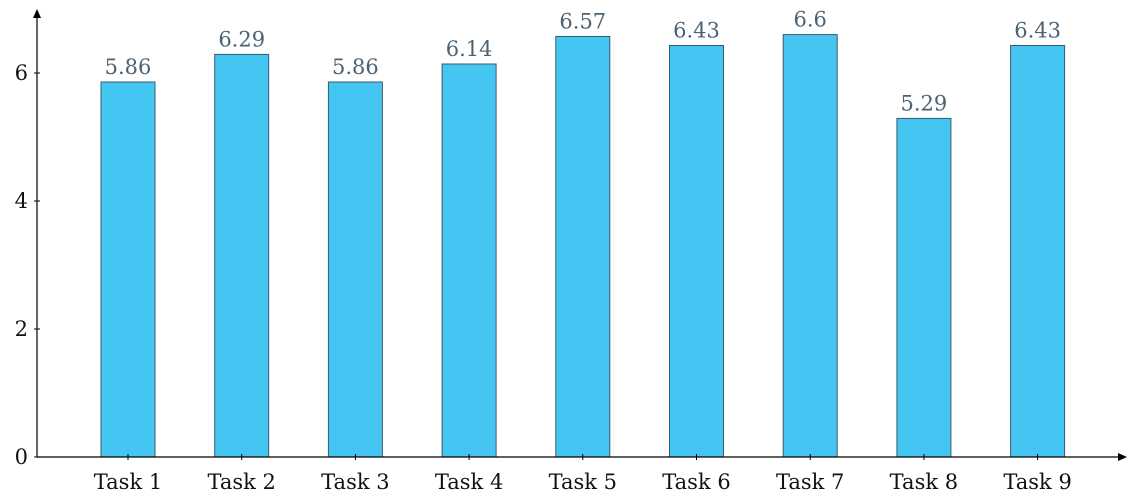  Describe the element at coordinates (810, 482) in the screenshot. I see `x-tick-label-7: Task 7` at that location.